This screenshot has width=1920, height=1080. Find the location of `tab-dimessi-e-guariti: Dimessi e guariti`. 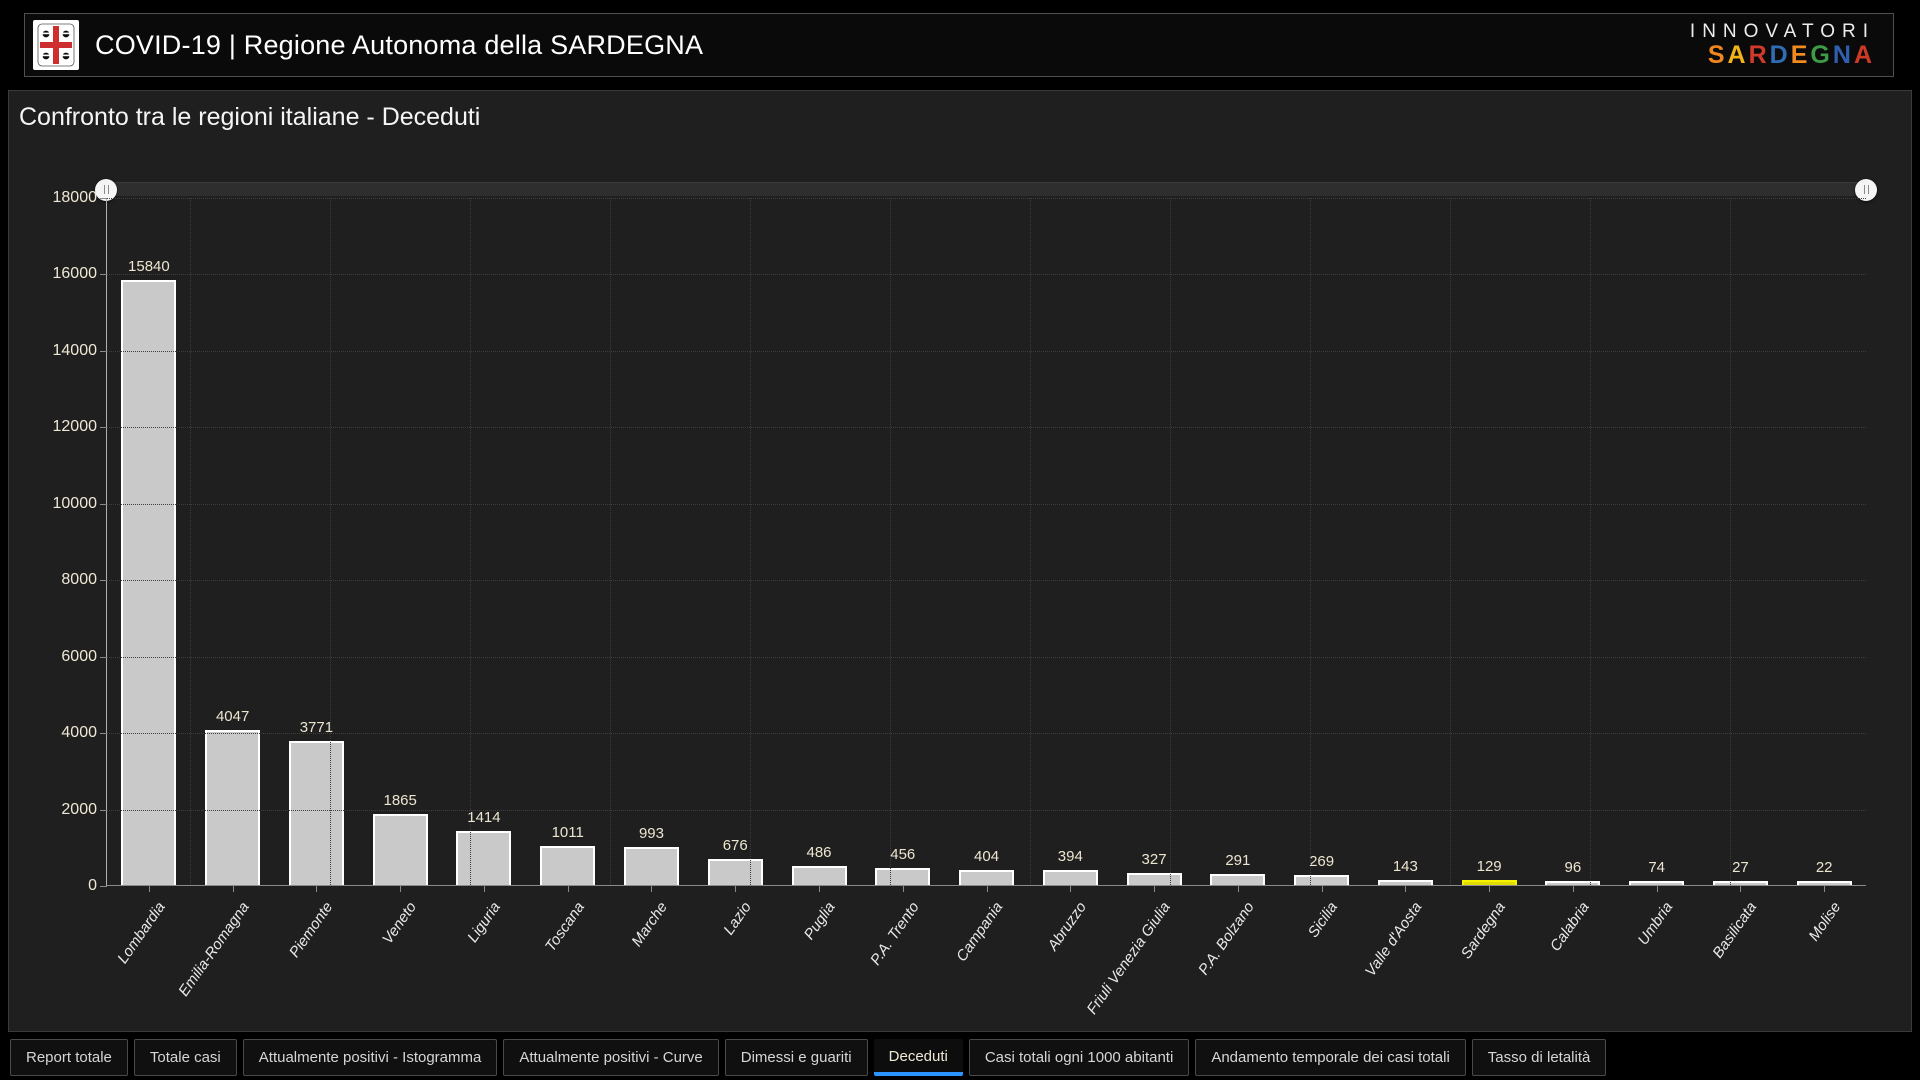

tab-dimessi-e-guariti: Dimessi e guariti is located at coordinates (796, 1057).